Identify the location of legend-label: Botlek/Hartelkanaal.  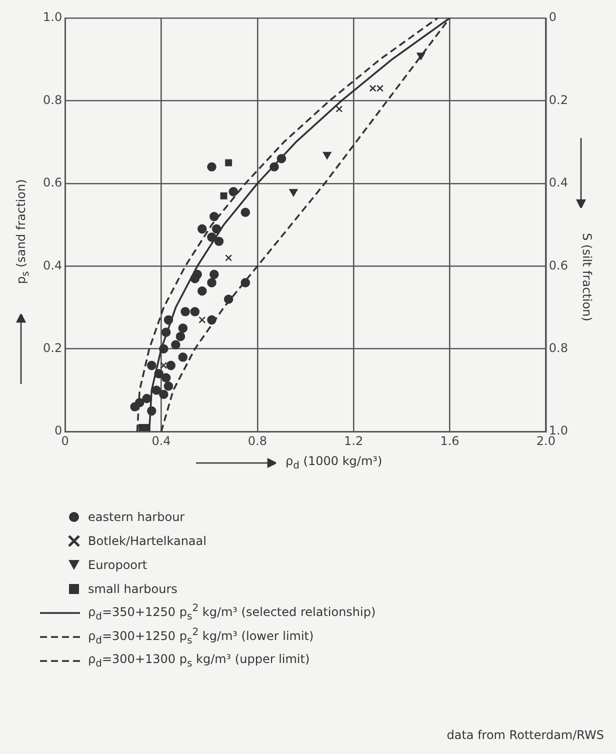
(147, 541).